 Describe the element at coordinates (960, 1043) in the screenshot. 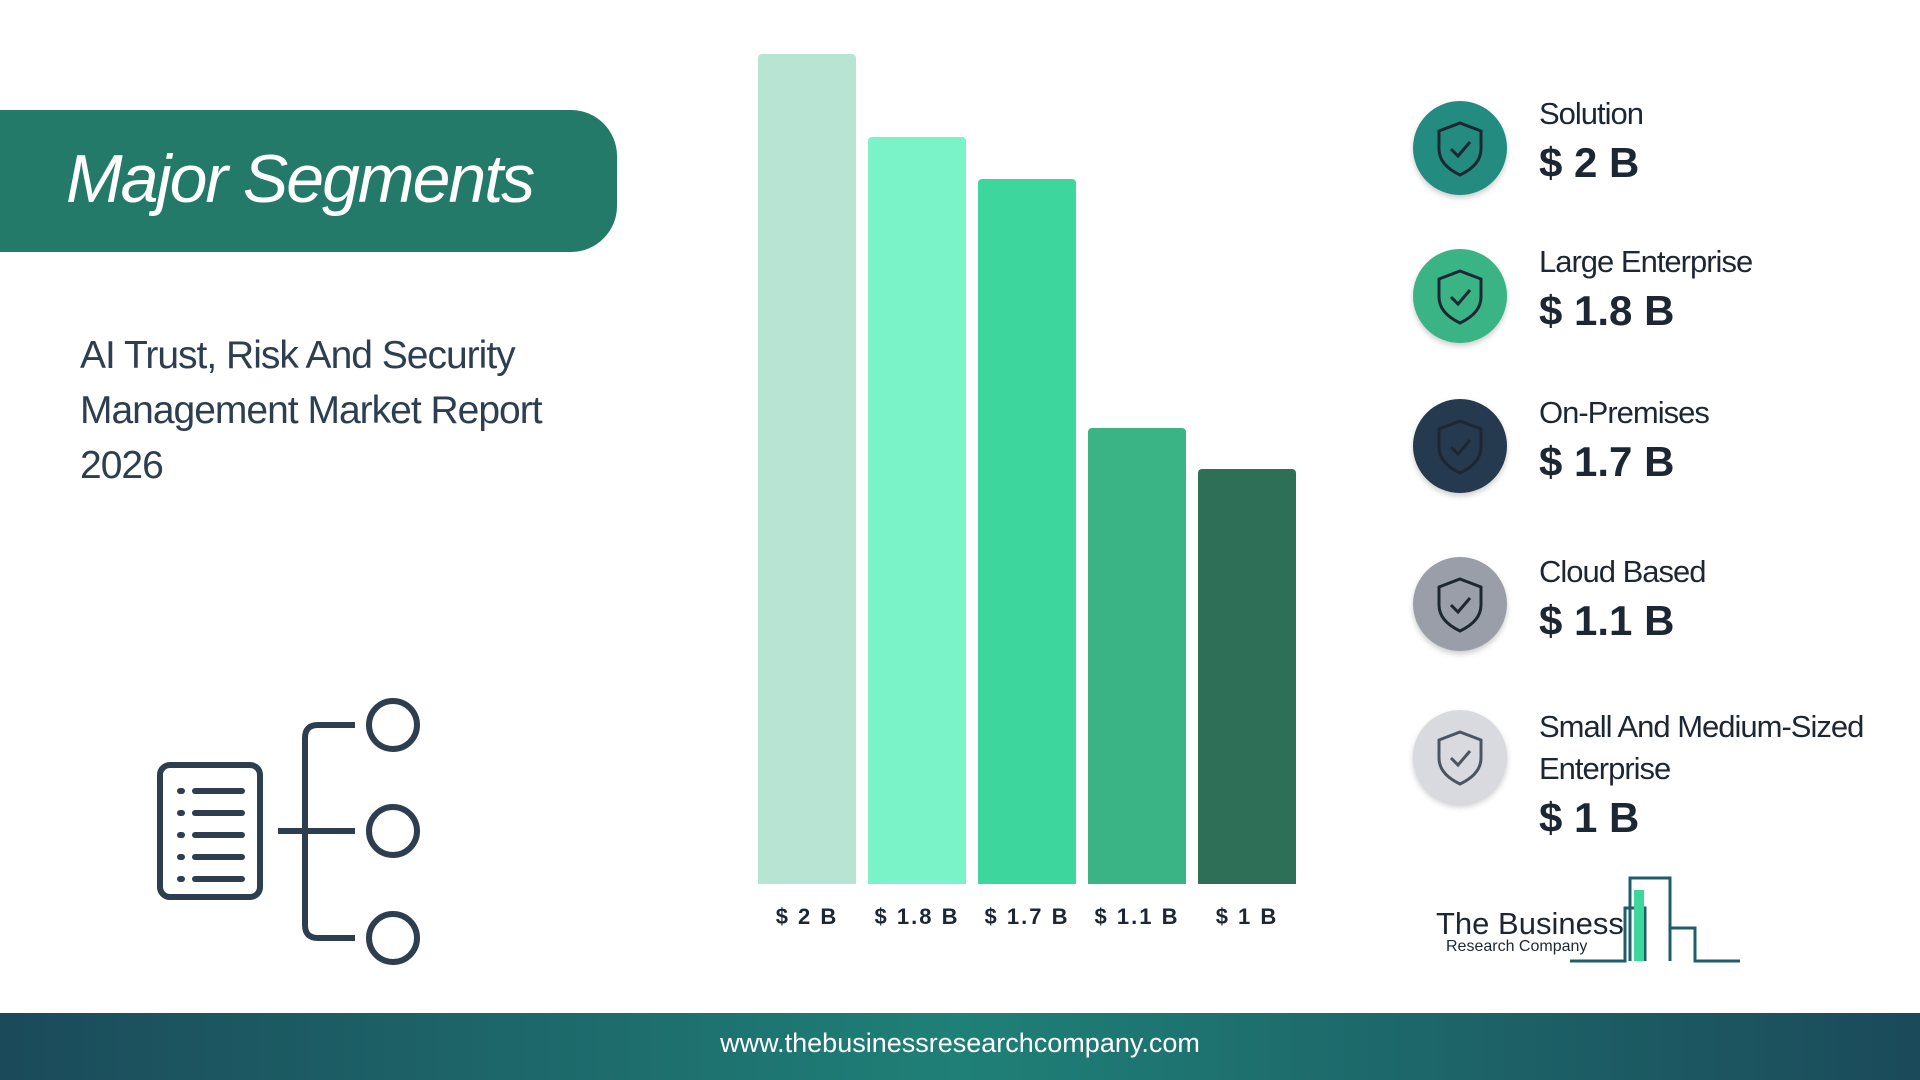

I see `footer-text: www.thebusinessresearchcompany.com` at that location.